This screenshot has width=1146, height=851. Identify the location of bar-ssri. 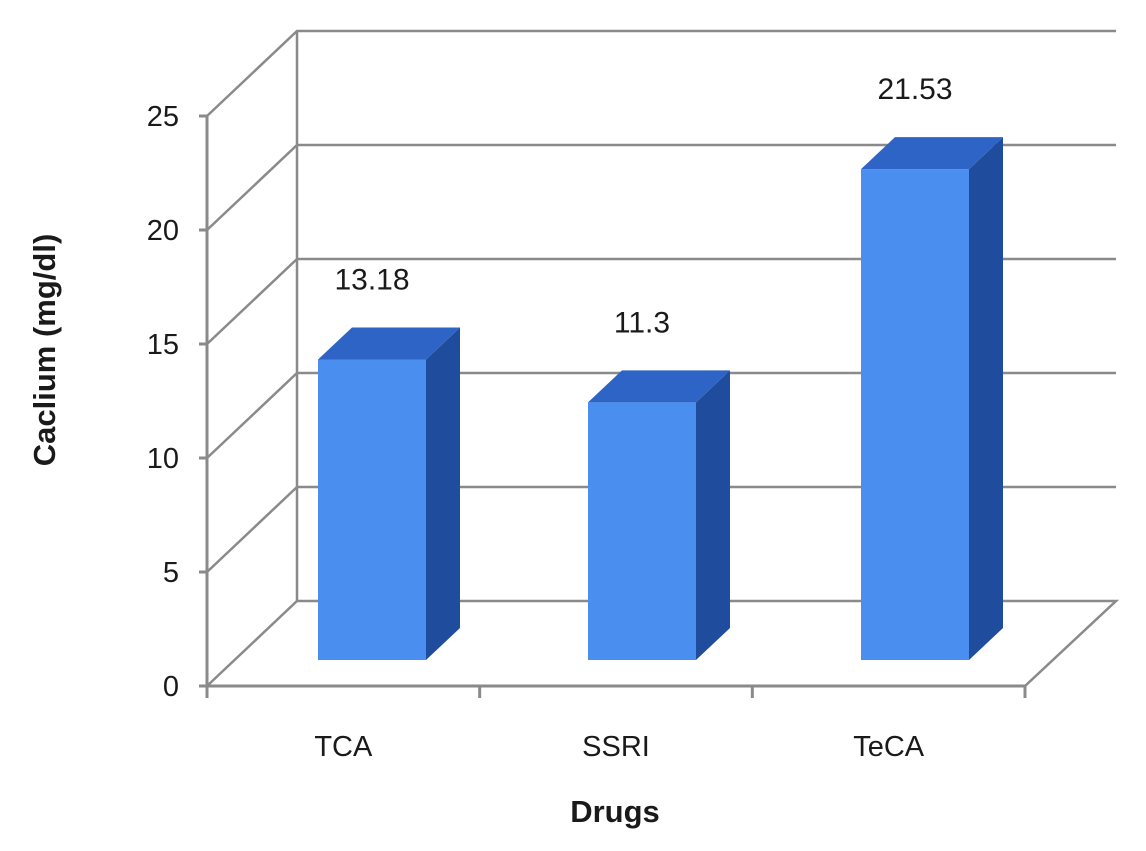
(659, 515).